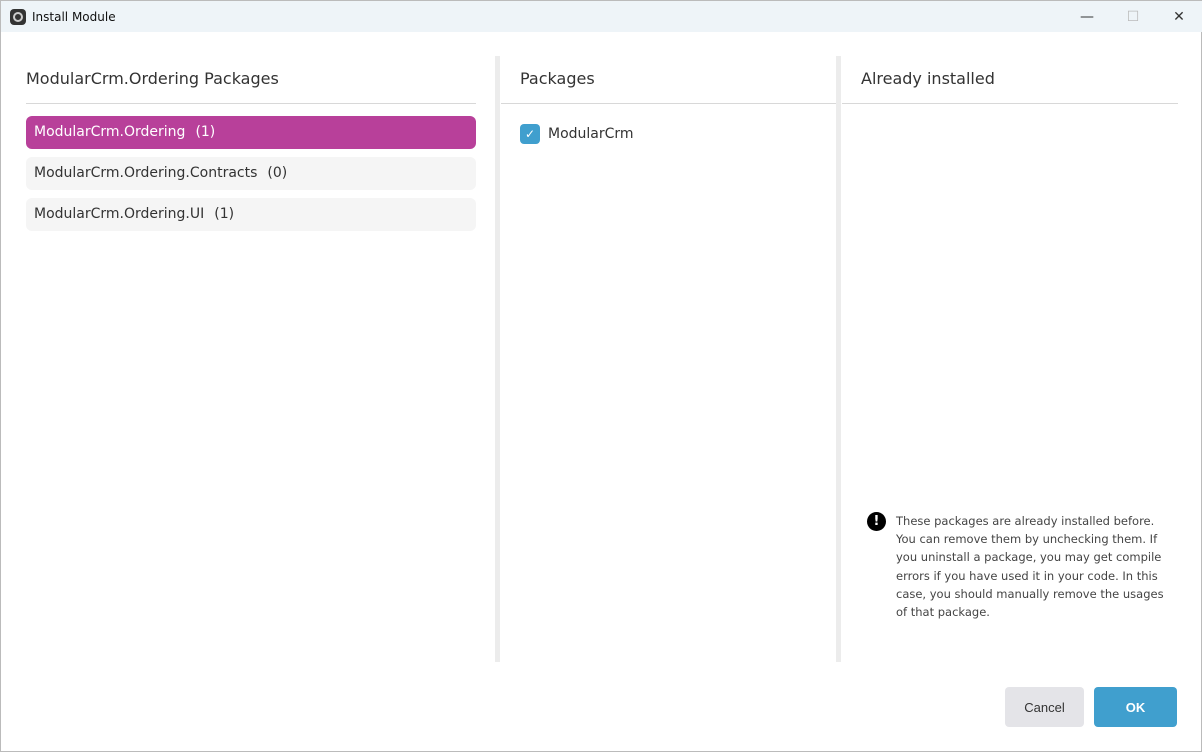 Image resolution: width=1202 pixels, height=752 pixels. I want to click on cancel-button: Cancel, so click(1044, 707).